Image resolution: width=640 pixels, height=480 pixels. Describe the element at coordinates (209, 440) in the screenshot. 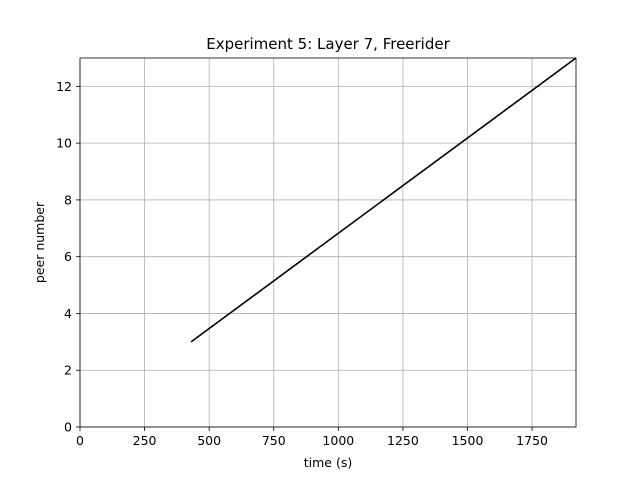

I see `x-tick-label: 500` at that location.